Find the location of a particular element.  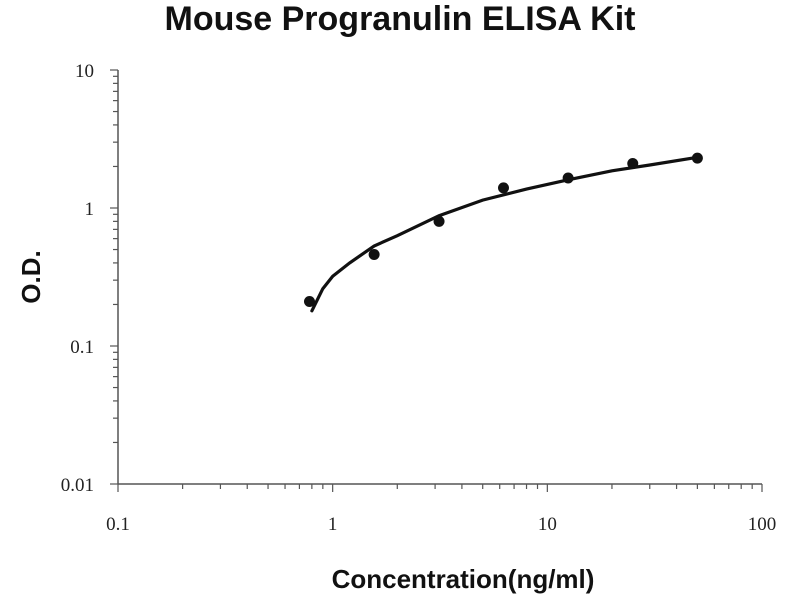

fit-curve is located at coordinates (504, 234).